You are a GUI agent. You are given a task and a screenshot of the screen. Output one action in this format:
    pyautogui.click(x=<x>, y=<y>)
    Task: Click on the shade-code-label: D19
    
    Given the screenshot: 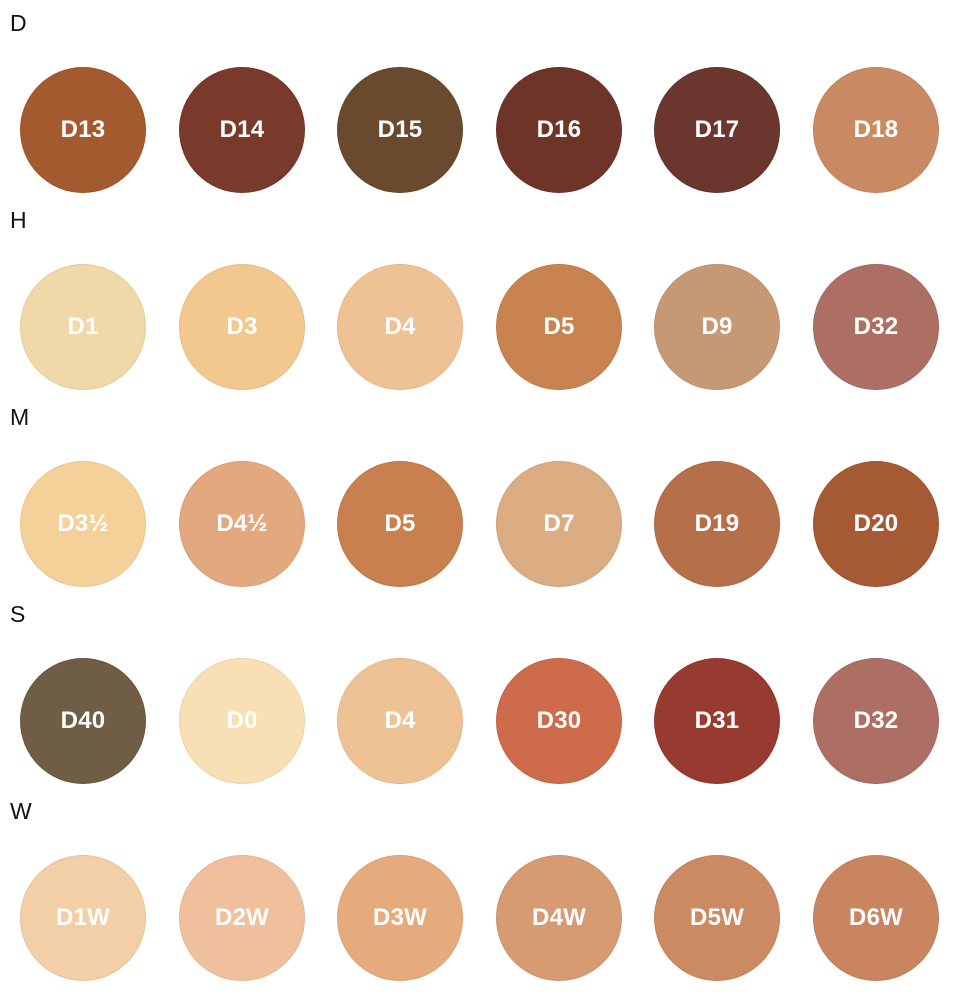 What is the action you would take?
    pyautogui.click(x=717, y=523)
    